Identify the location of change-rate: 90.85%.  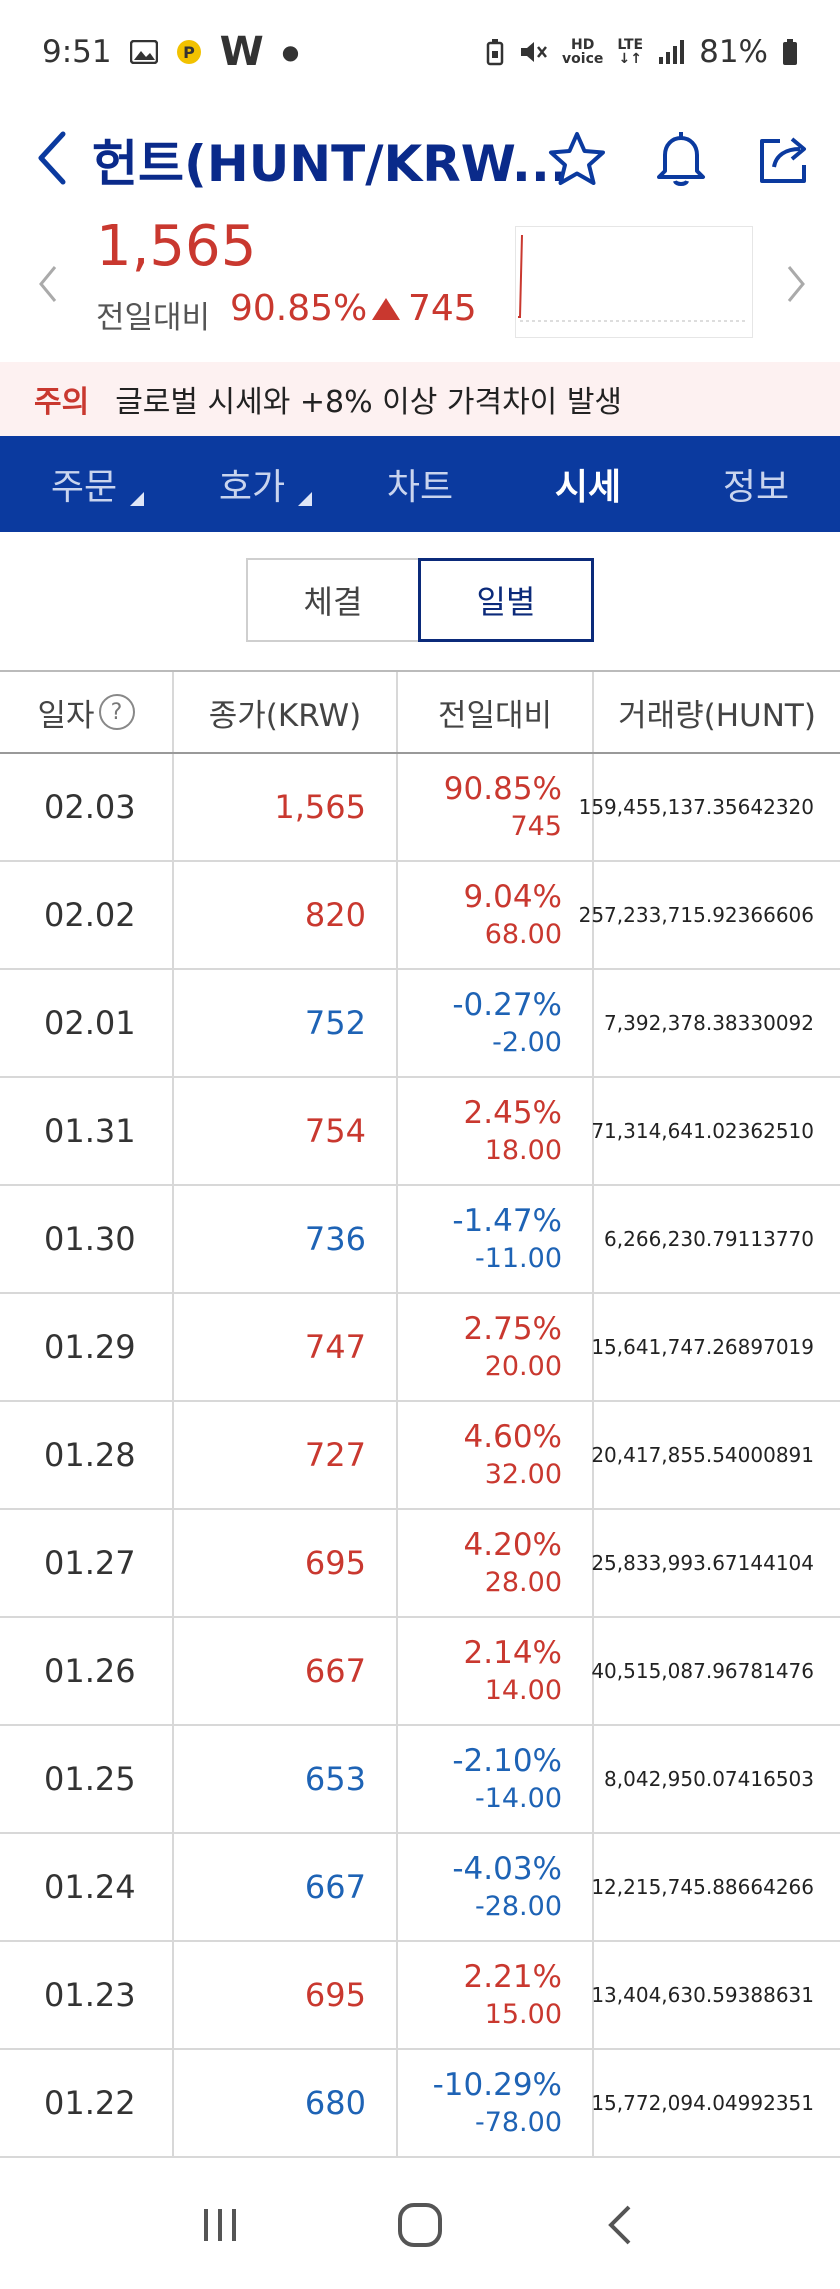
(299, 308).